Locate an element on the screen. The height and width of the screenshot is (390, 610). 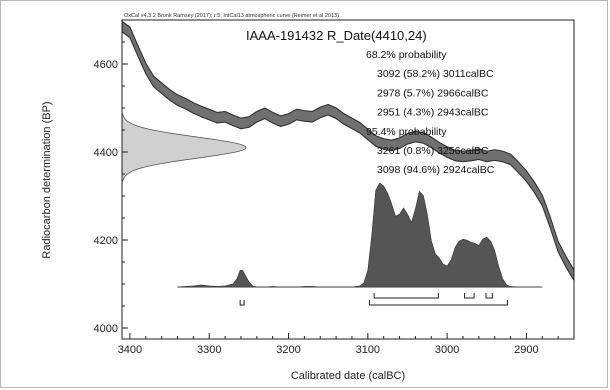
y-axis-title: Radiocarbon determination (BP) is located at coordinates (47, 179).